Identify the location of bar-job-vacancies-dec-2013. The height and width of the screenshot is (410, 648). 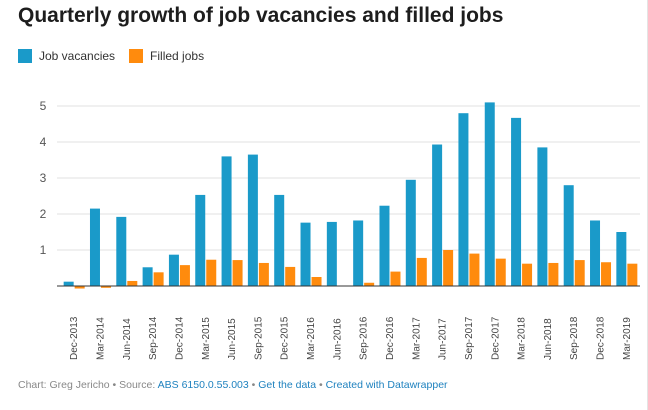
(68, 283).